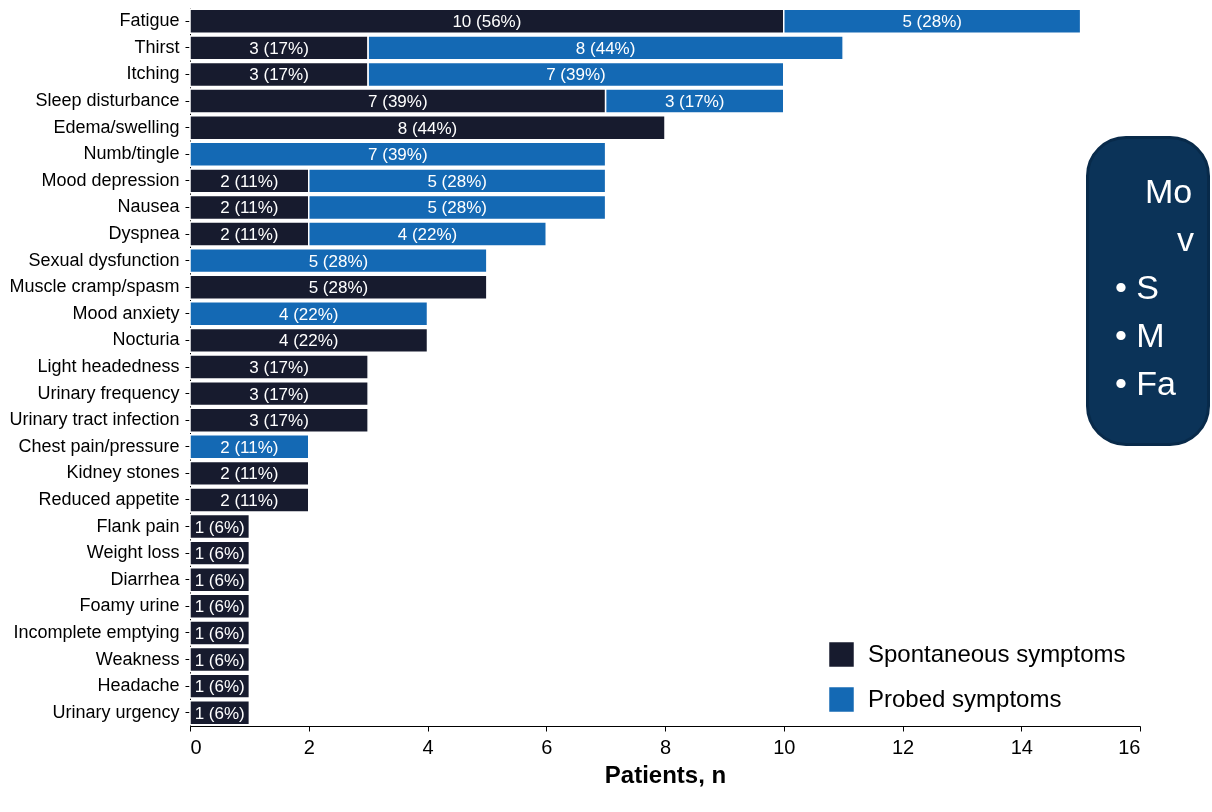 The width and height of the screenshot is (1212, 812). I want to click on y-tick-label: Chest pain/pressure, so click(99, 445).